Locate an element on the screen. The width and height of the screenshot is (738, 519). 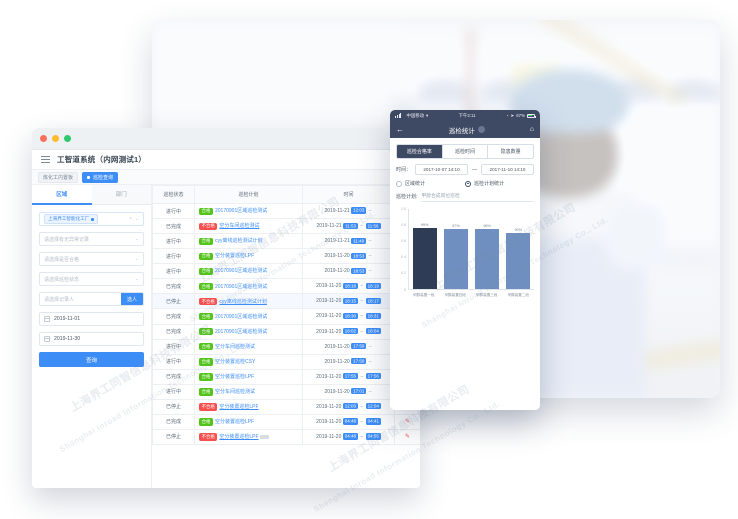
plan-link: 空分装置巡检CSY is located at coordinates (235, 361).